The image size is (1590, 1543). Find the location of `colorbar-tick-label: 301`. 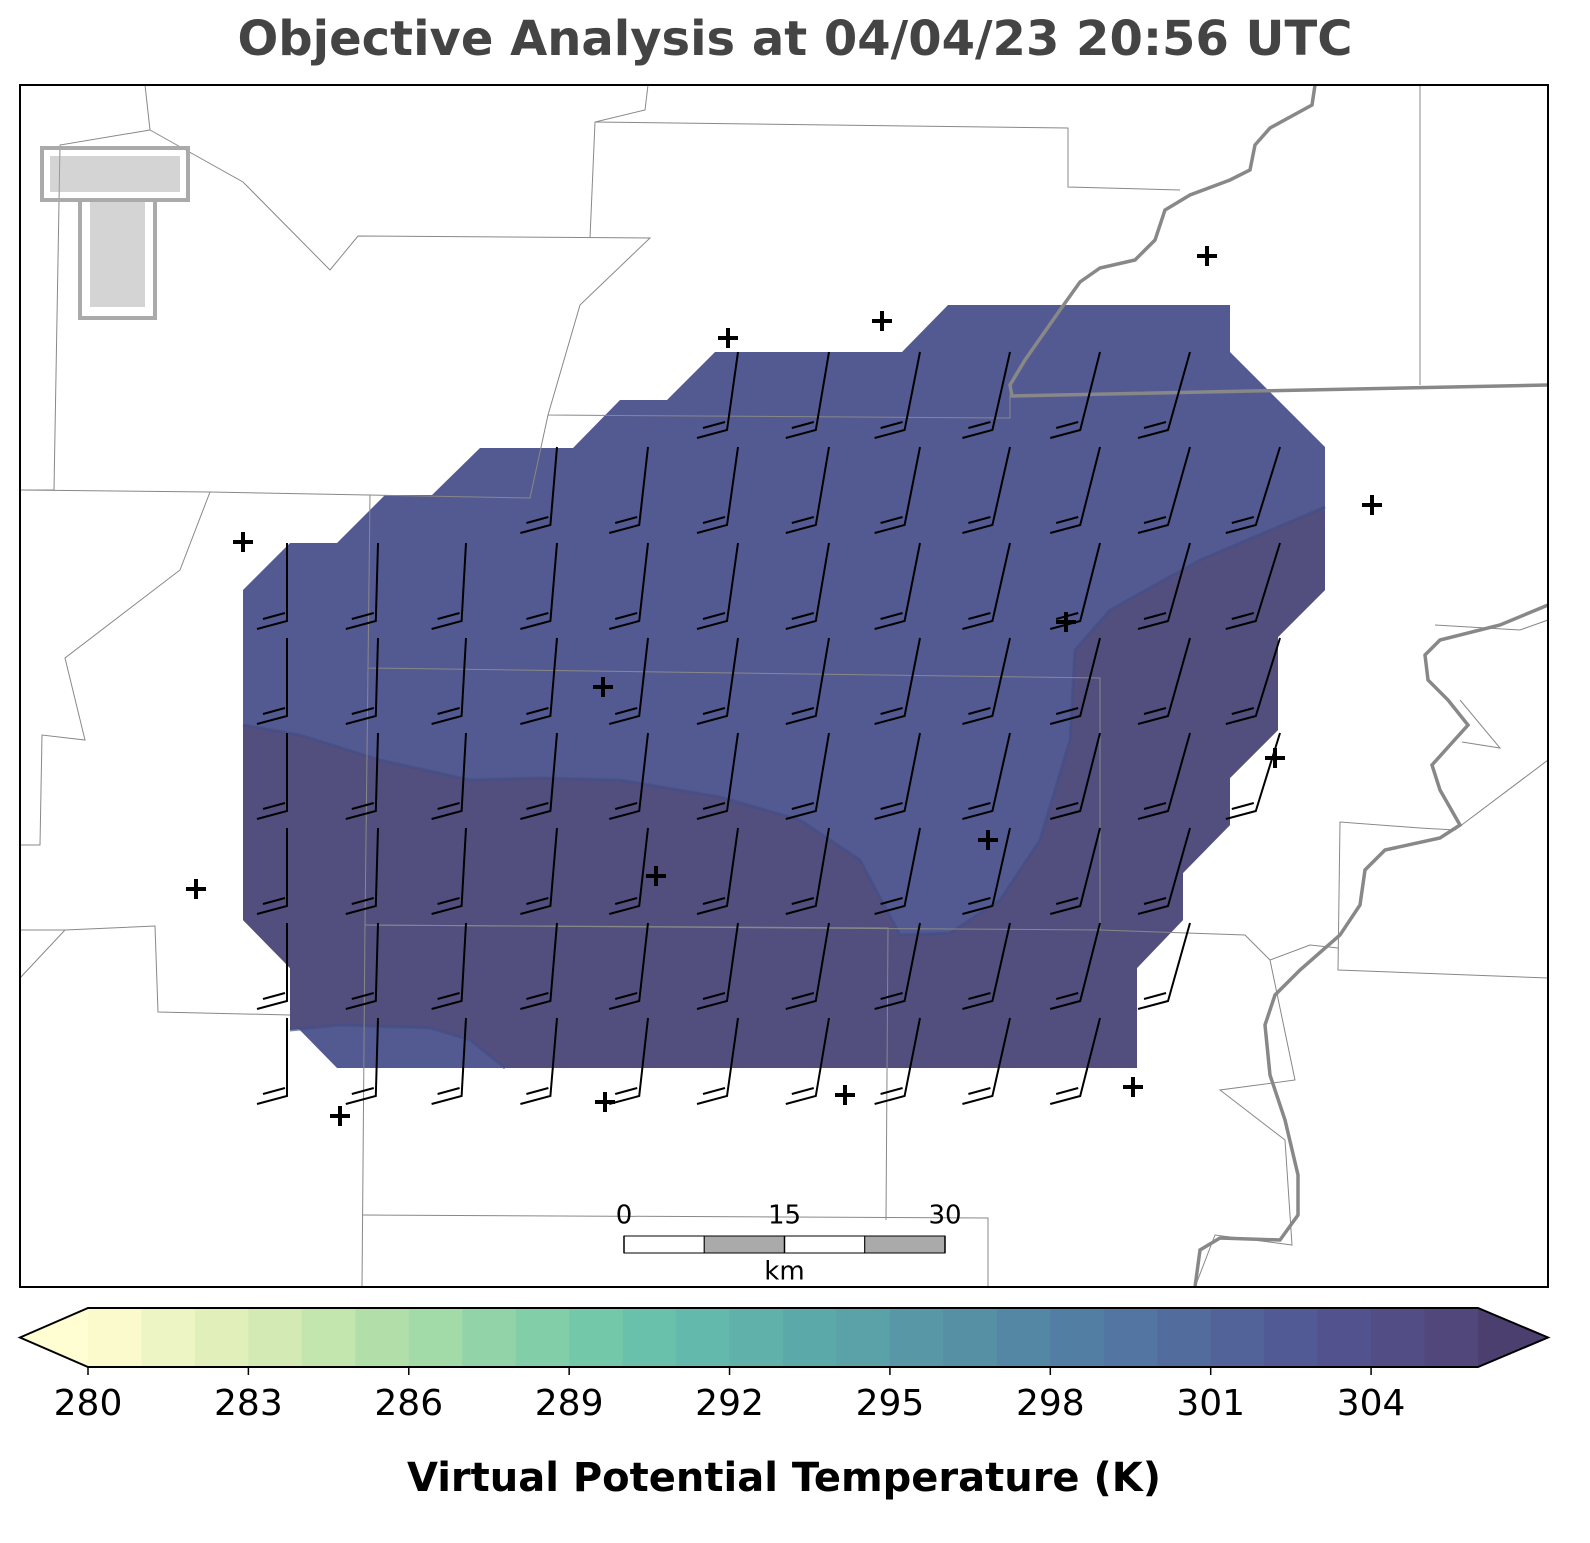

colorbar-tick-label: 301 is located at coordinates (1210, 1403).